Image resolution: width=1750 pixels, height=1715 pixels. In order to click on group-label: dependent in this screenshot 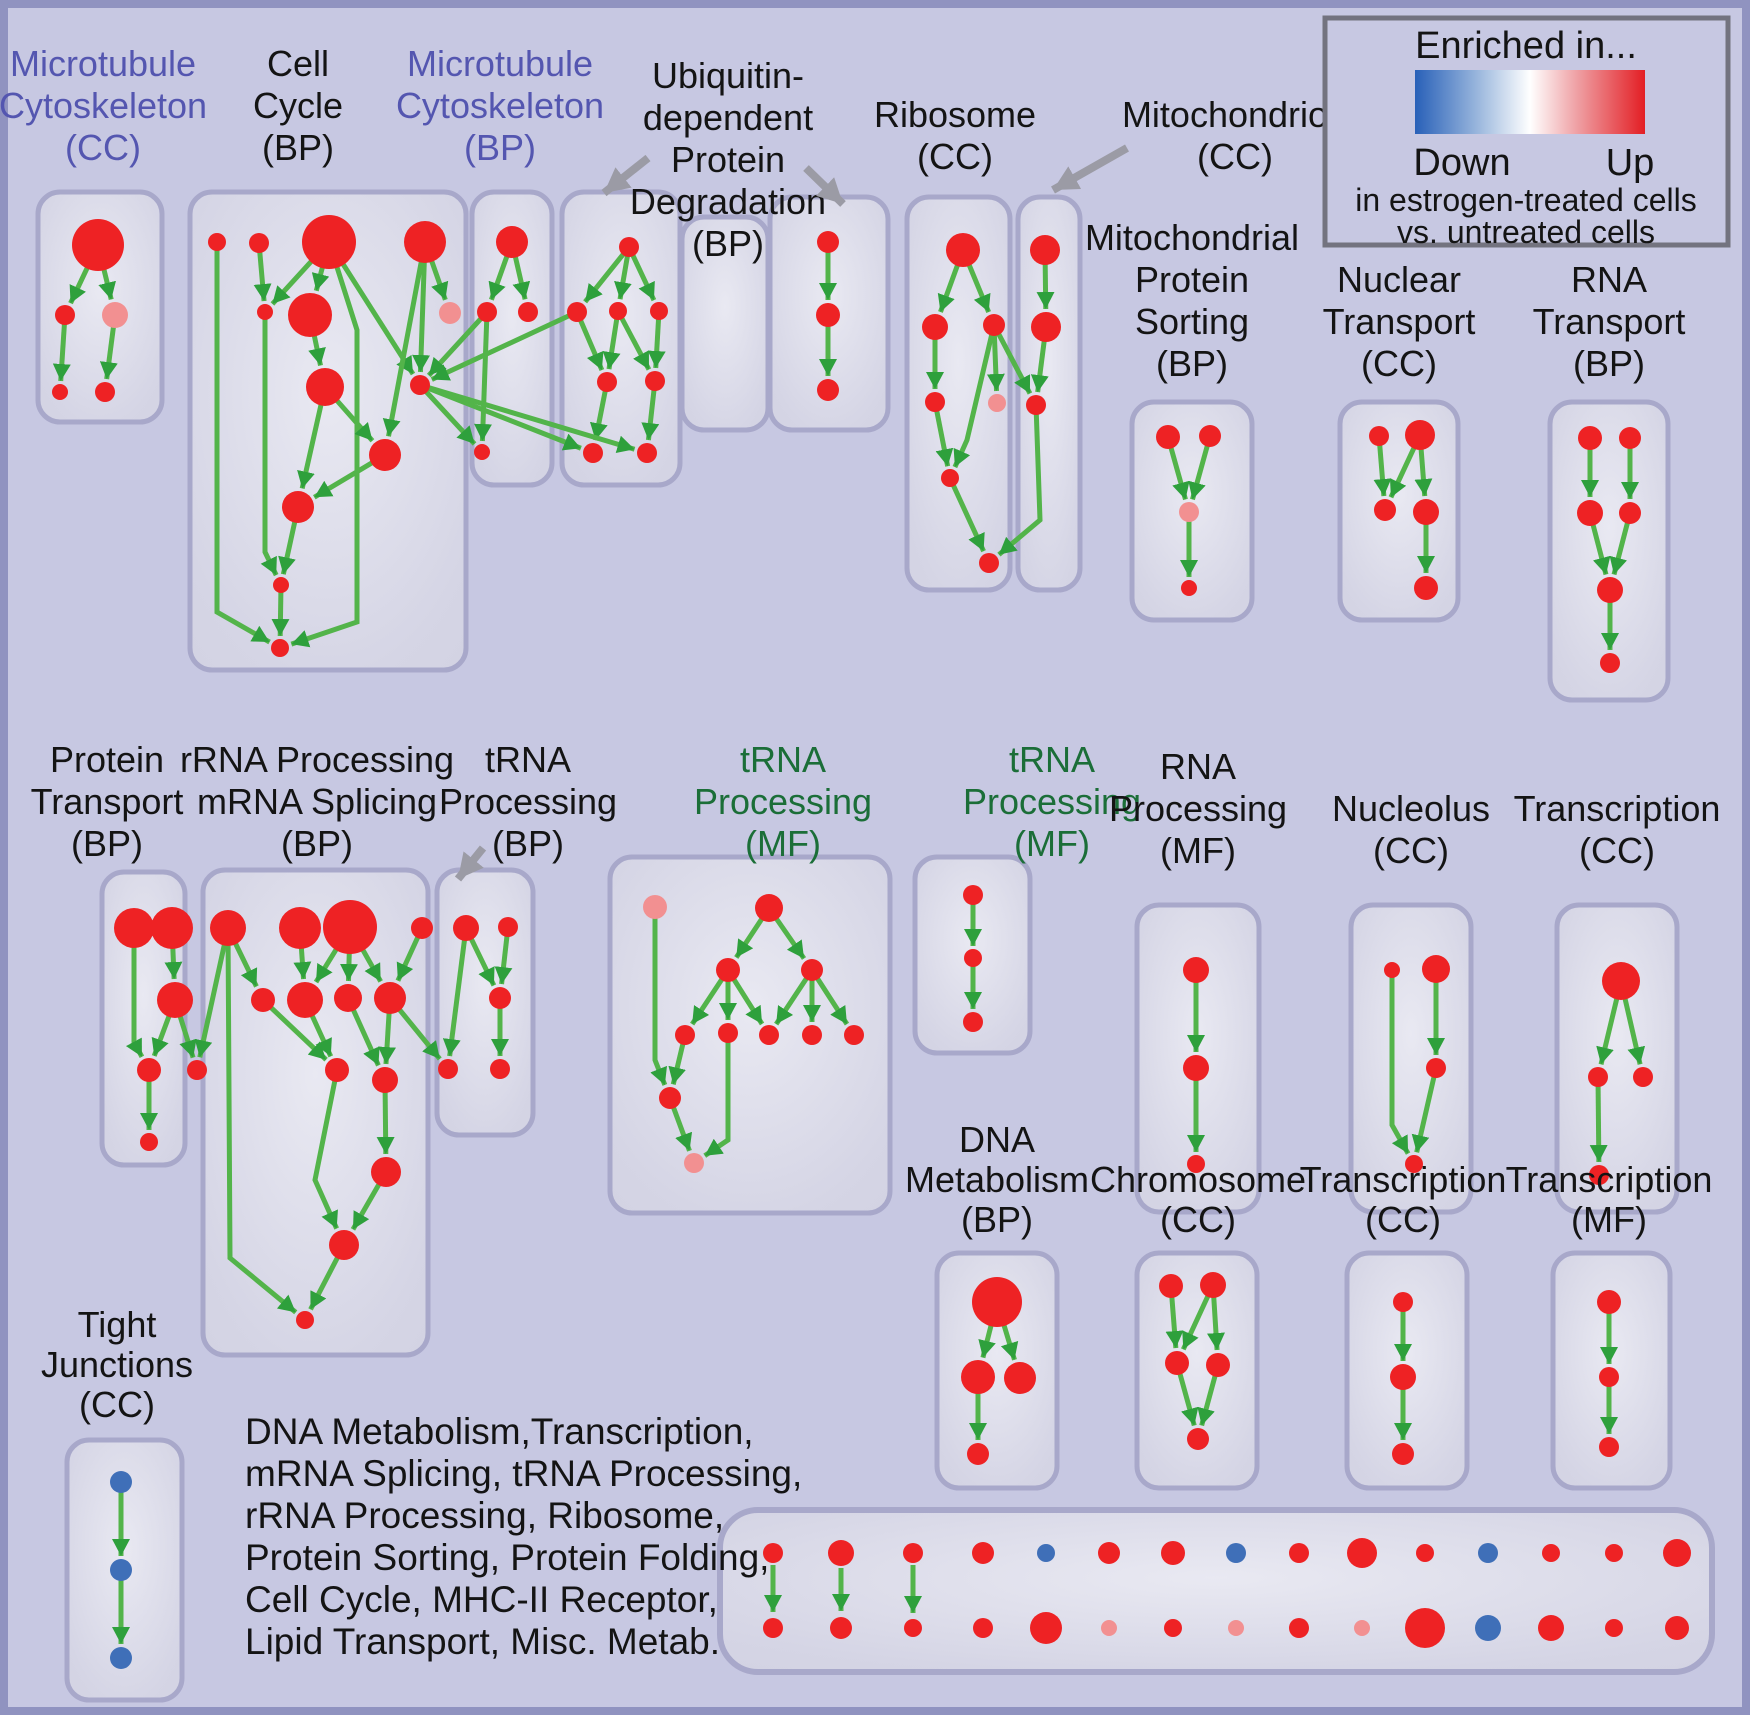, I will do `click(728, 117)`.